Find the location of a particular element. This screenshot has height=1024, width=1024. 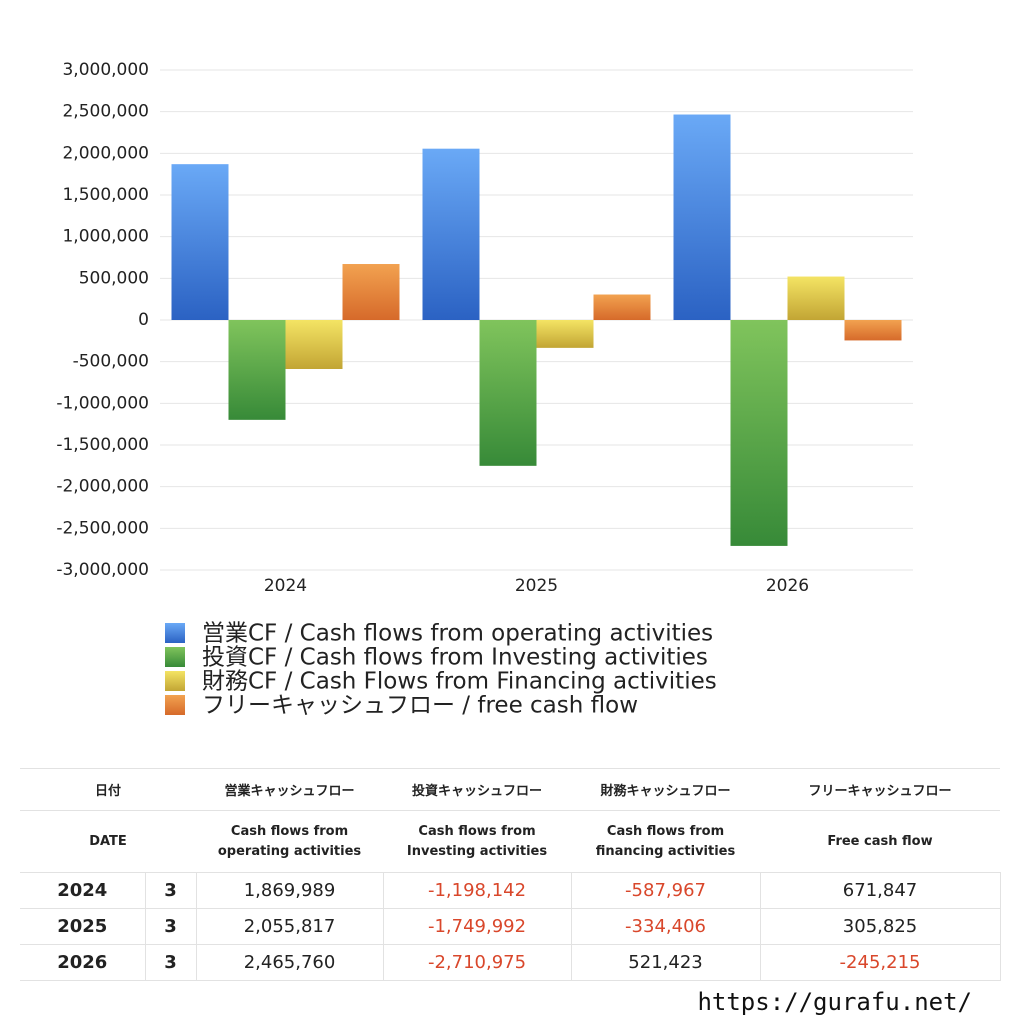

value-cell: -1,198,142 is located at coordinates (477, 890).